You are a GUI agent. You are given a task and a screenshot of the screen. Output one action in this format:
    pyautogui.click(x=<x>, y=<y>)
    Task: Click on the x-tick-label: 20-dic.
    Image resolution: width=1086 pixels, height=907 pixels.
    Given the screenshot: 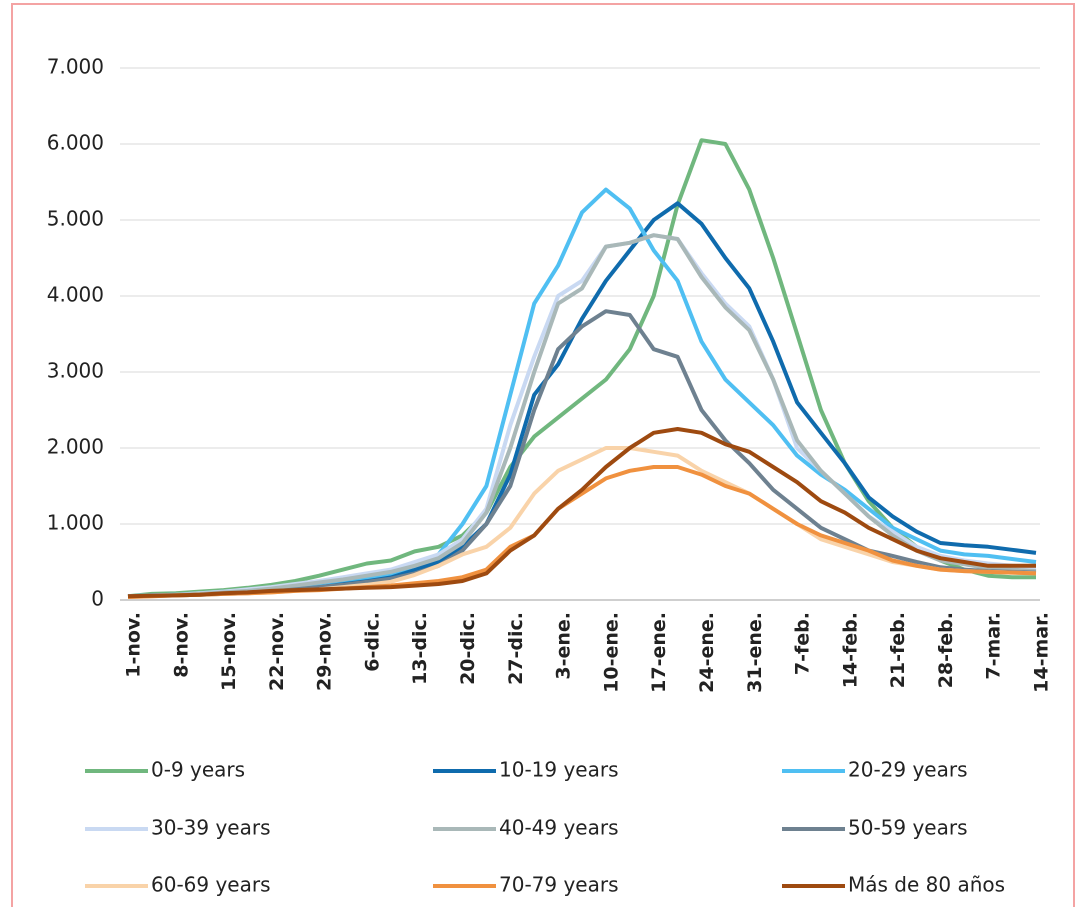 What is the action you would take?
    pyautogui.click(x=468, y=648)
    